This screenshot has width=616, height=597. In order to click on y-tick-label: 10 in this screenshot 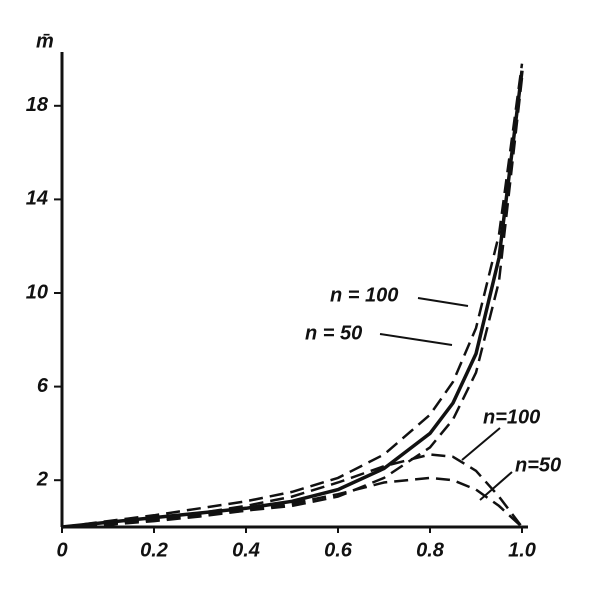, I will do `click(37, 292)`.